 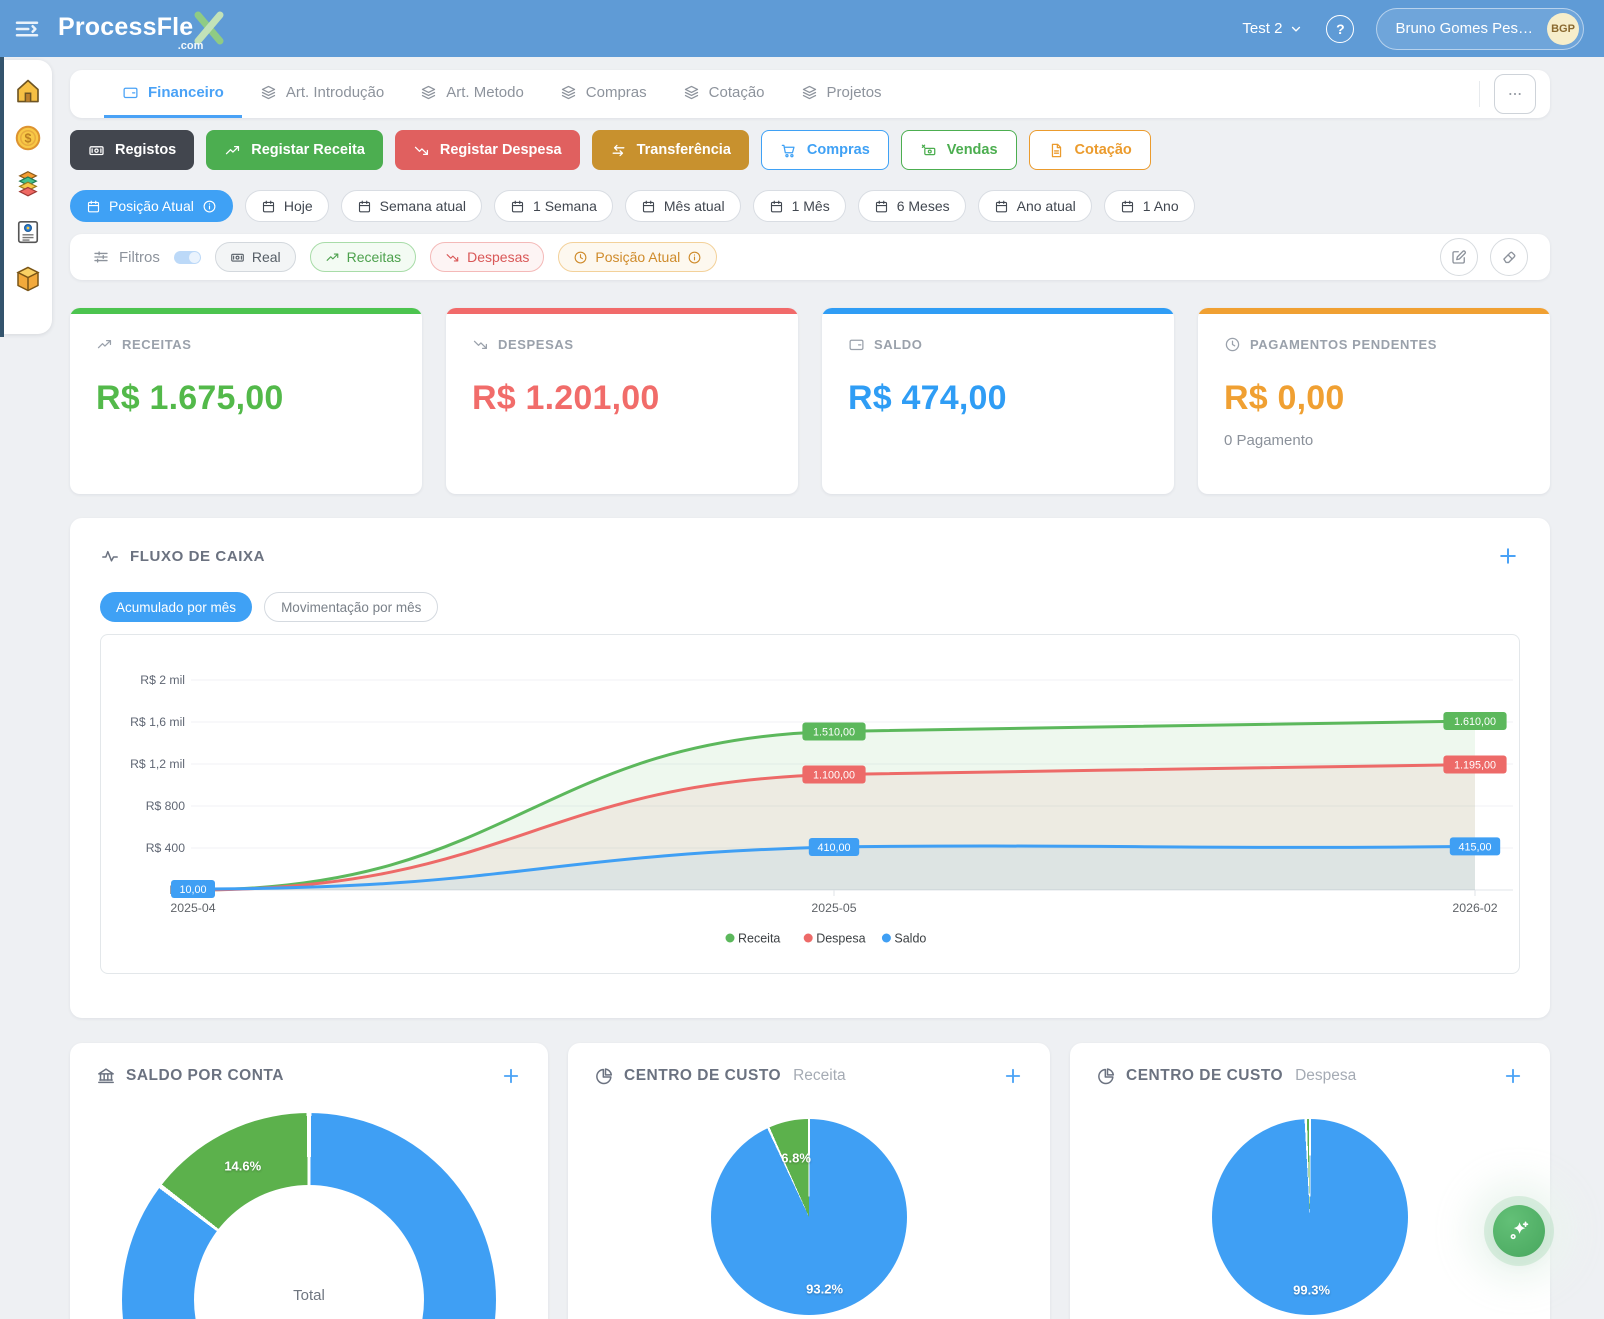 What do you see at coordinates (1340, 28) in the screenshot?
I see `help-button: ?` at bounding box center [1340, 28].